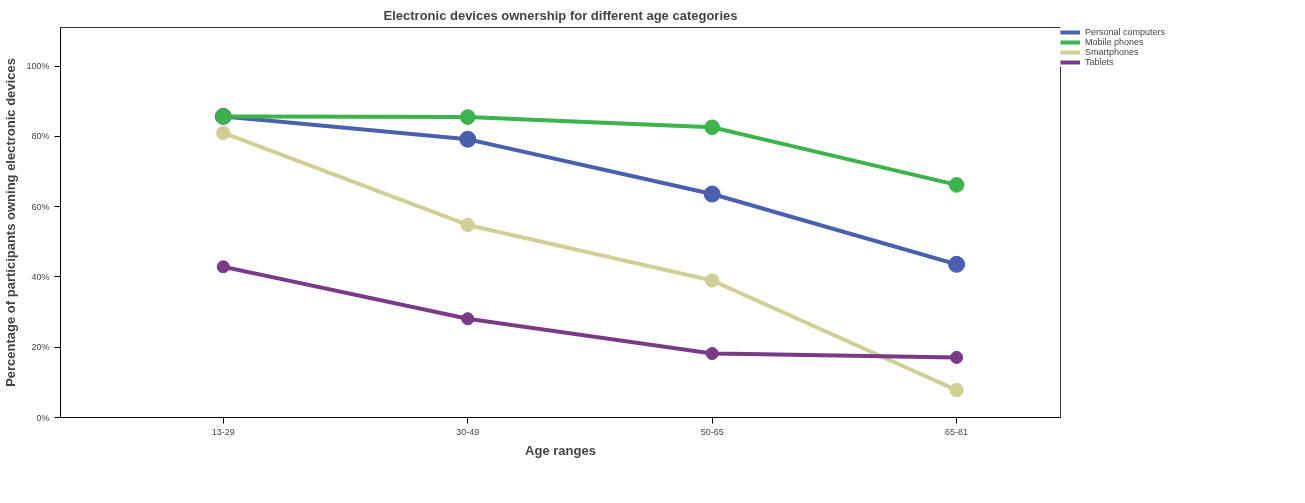 The height and width of the screenshot is (503, 1305). What do you see at coordinates (40, 206) in the screenshot?
I see `y-tick-label: 60%` at bounding box center [40, 206].